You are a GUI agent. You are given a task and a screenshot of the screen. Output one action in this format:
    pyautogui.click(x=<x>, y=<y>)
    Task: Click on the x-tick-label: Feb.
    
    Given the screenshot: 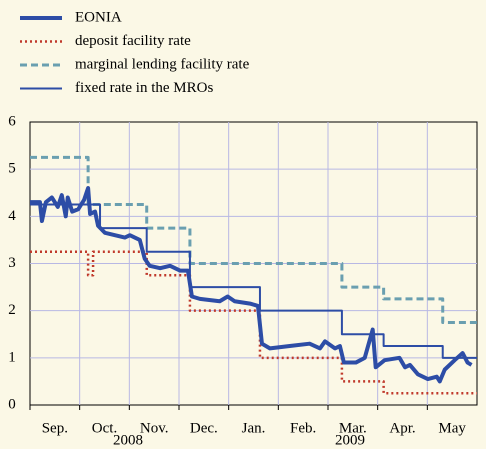 What is the action you would take?
    pyautogui.click(x=303, y=428)
    